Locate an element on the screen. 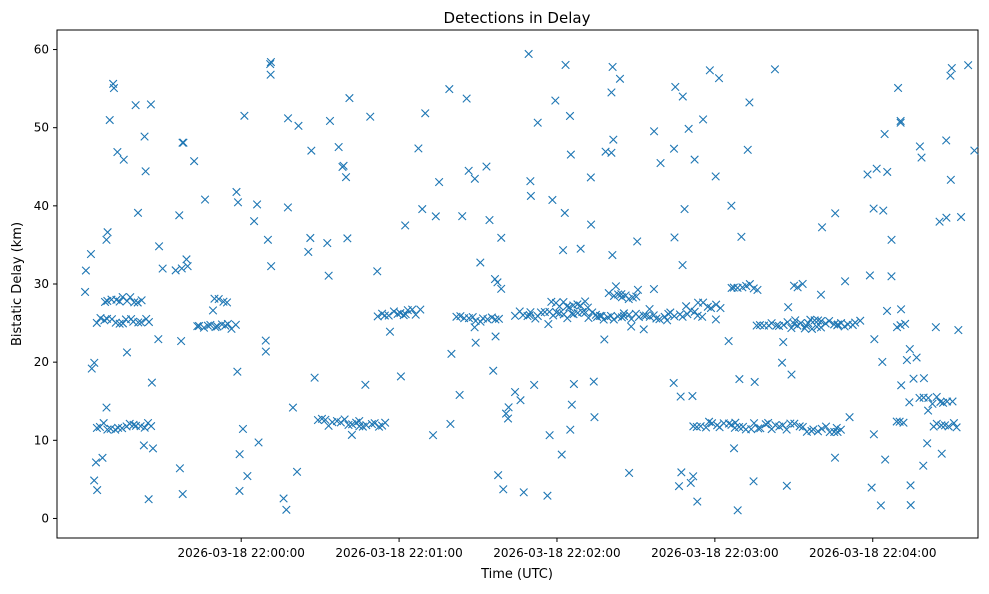 This screenshot has width=989, height=594. y-tick-label: 60 is located at coordinates (41, 50).